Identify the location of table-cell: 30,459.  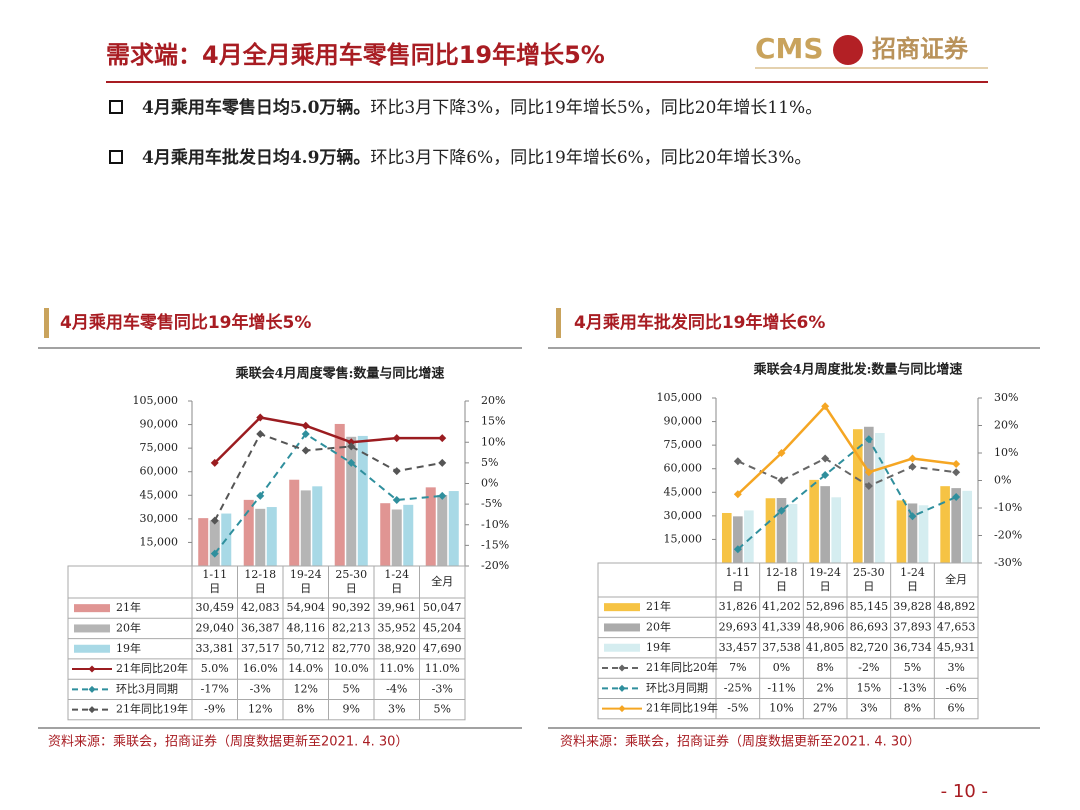
(215, 607).